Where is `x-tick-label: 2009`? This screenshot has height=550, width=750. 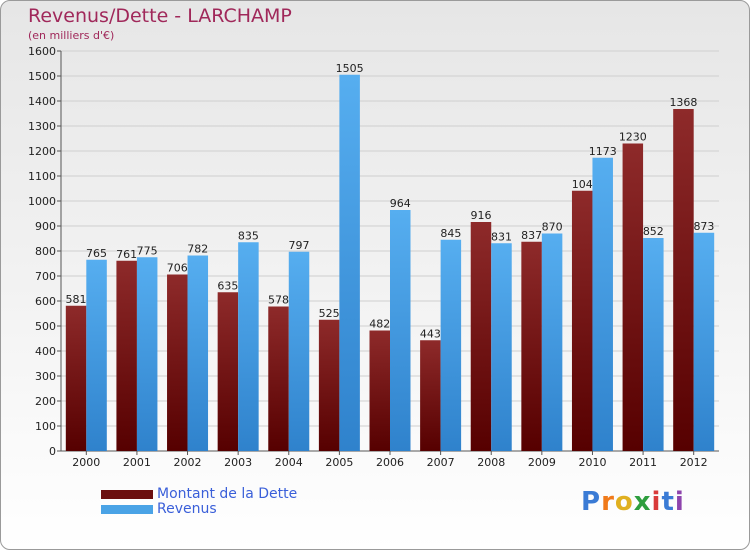 x-tick-label: 2009 is located at coordinates (542, 462).